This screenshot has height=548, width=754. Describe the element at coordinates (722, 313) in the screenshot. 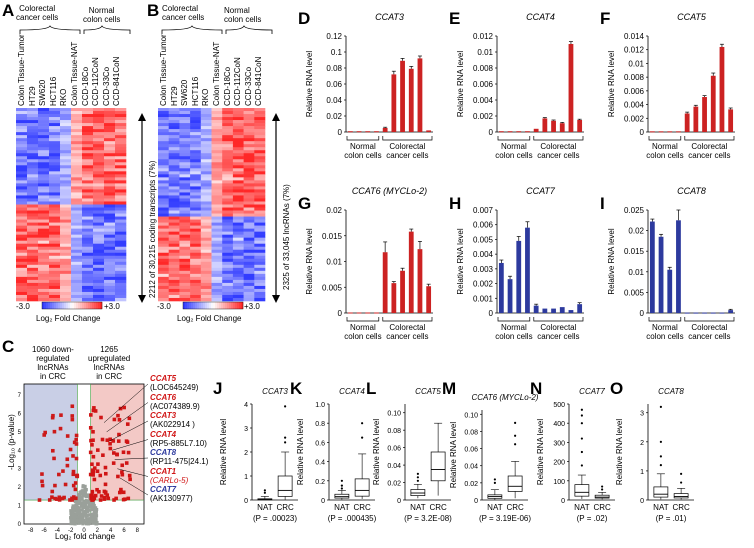

I see `bar-chart-i-bar` at that location.